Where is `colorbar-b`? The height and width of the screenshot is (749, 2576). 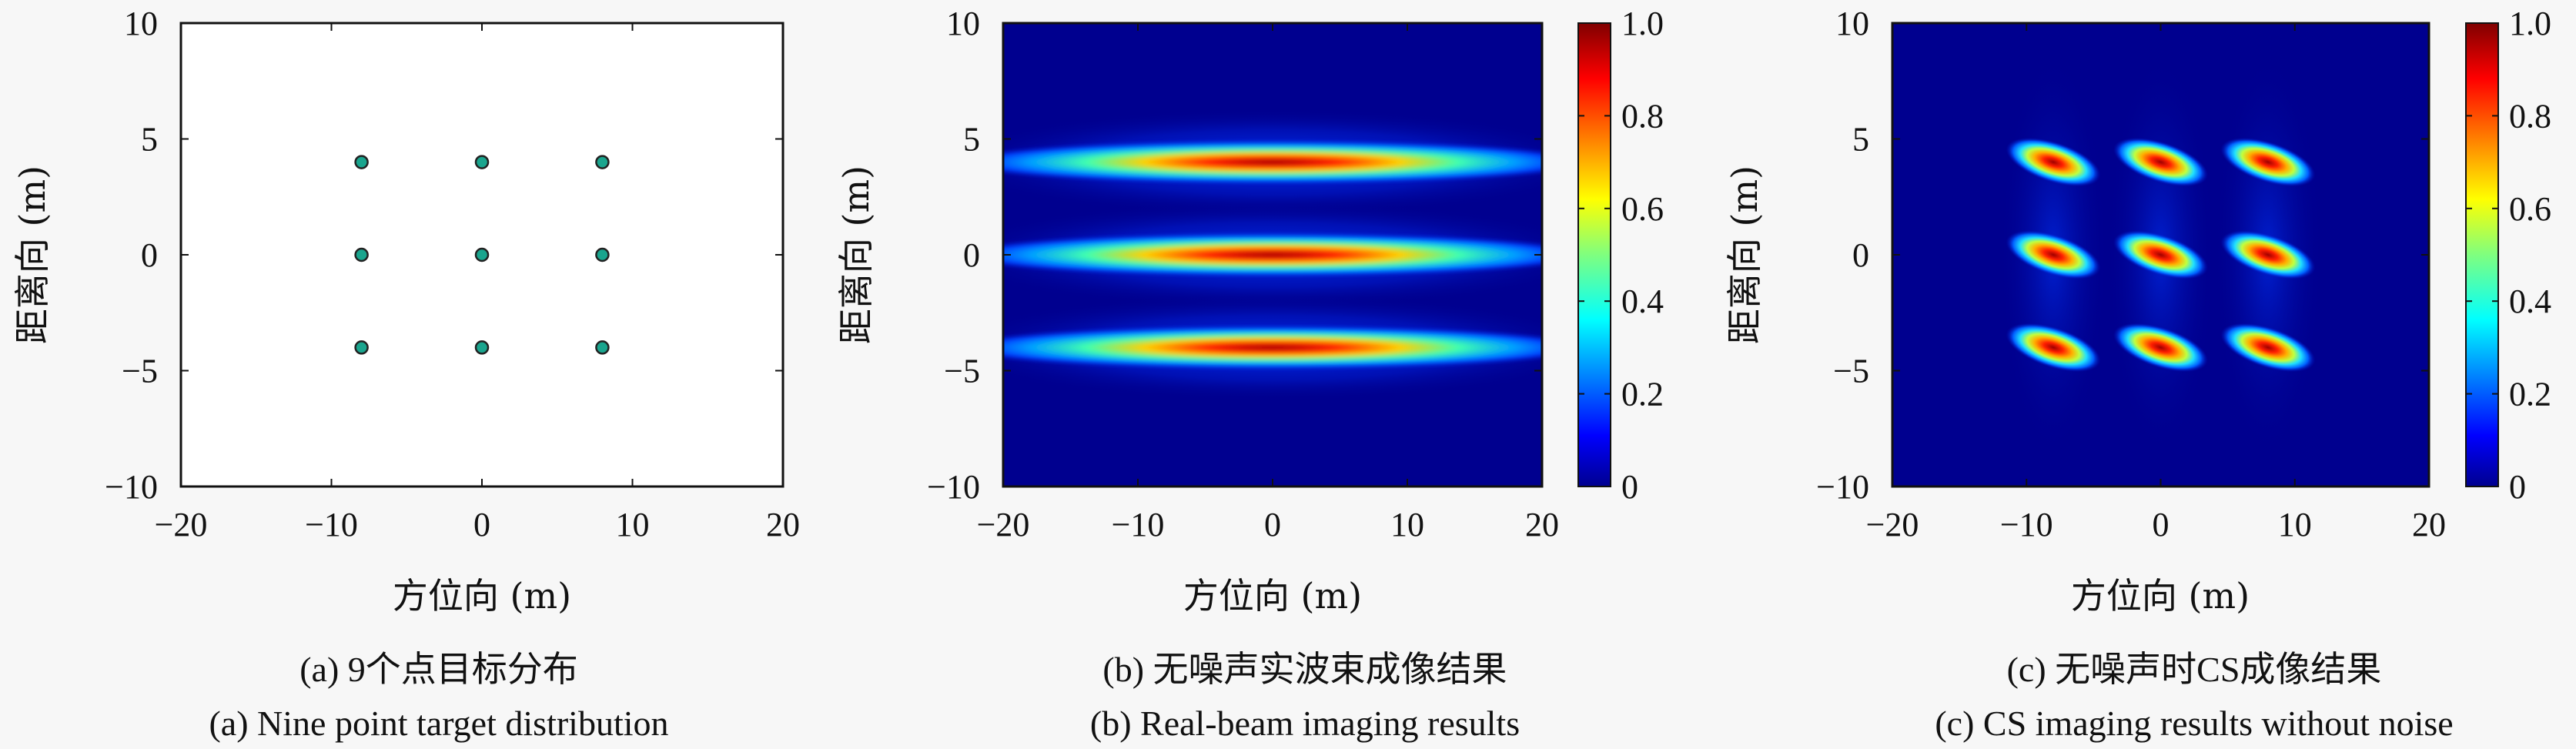 colorbar-b is located at coordinates (1594, 255).